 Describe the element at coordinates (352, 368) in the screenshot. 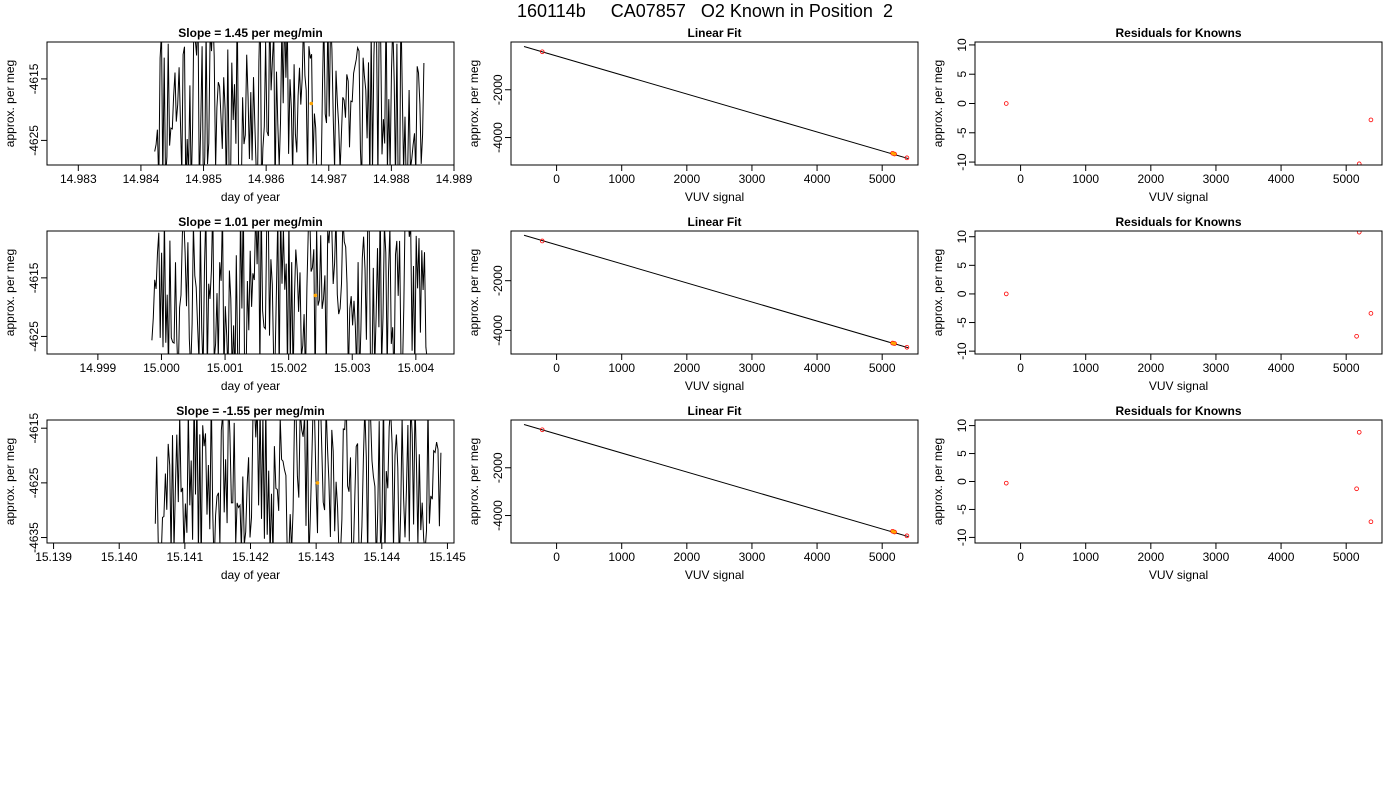

I see `x-tick-label: 15.003` at that location.